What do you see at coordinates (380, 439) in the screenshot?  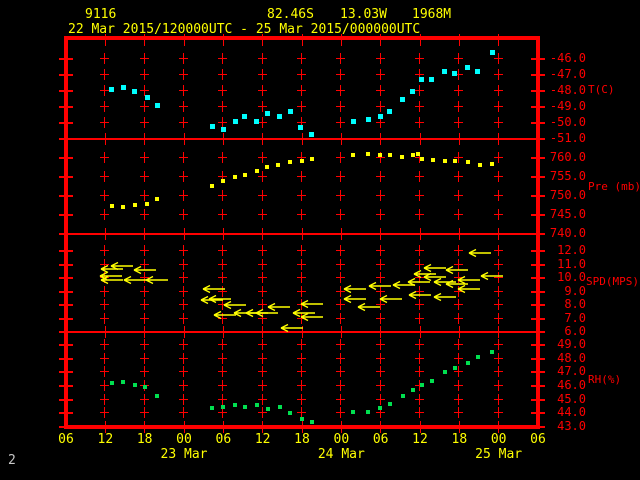 I see `x-tick-label: 06` at bounding box center [380, 439].